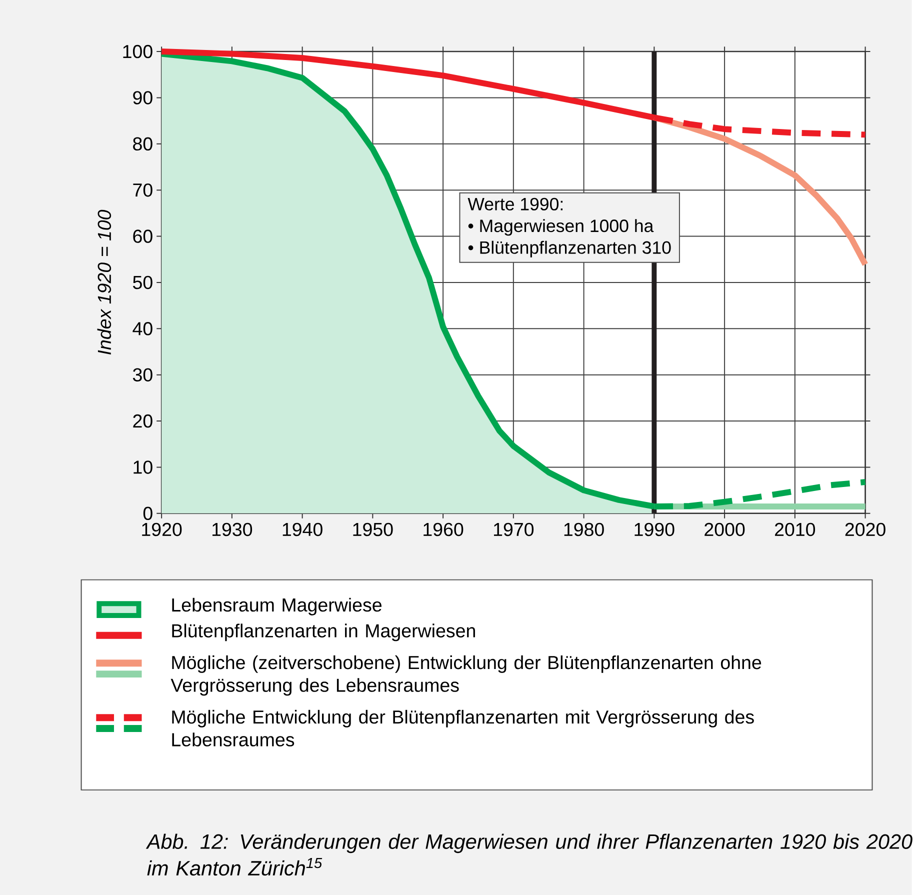  What do you see at coordinates (142, 375) in the screenshot?
I see `y-tick-label: 30` at bounding box center [142, 375].